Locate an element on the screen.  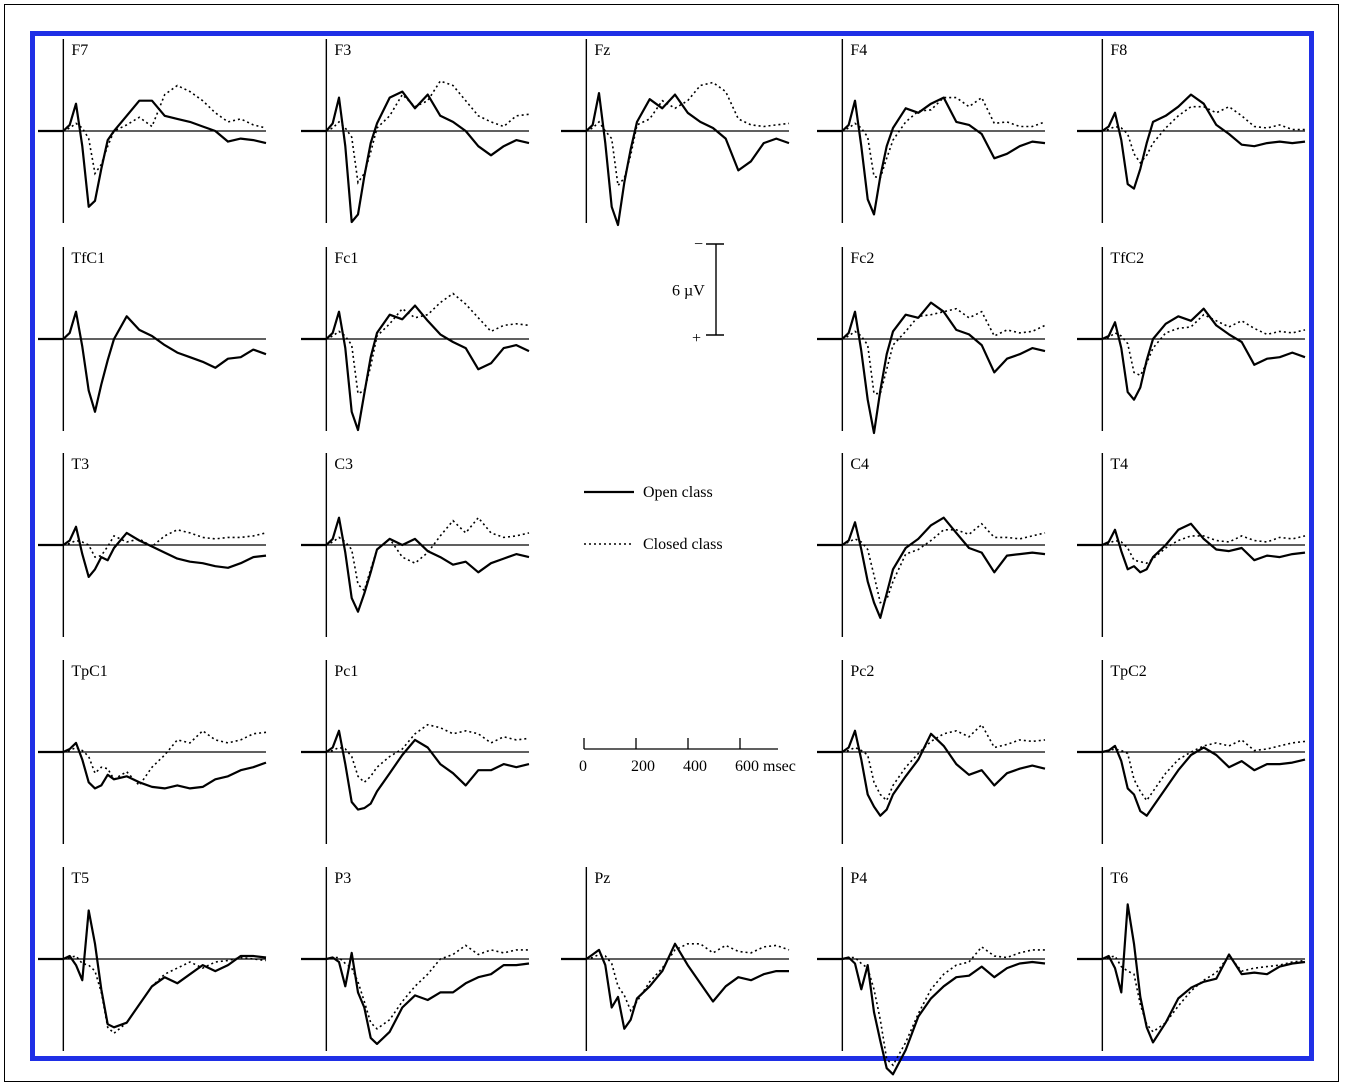
closed-class-trace-T4 is located at coordinates (1191, 550).